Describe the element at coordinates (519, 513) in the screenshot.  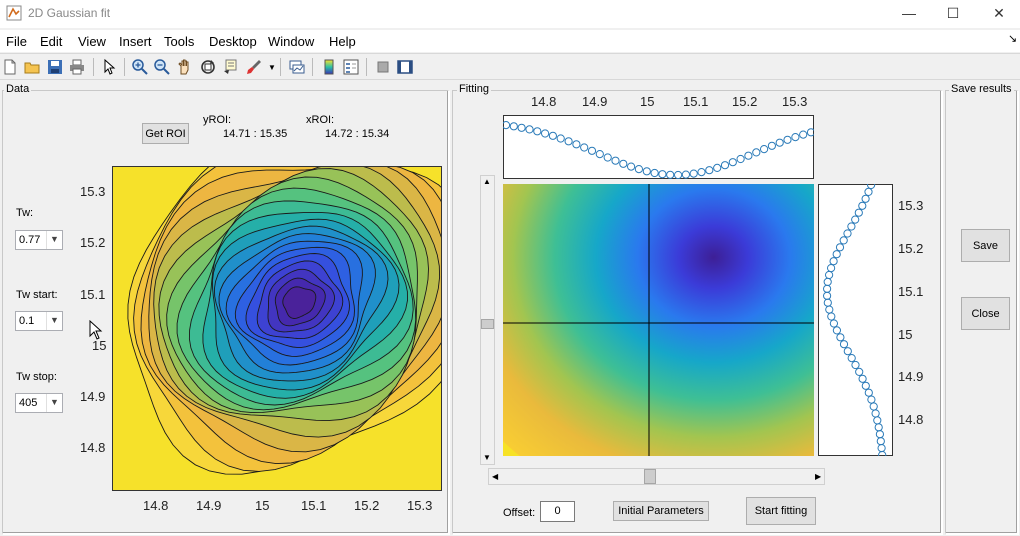
I see `offset-label: Offset:` at that location.